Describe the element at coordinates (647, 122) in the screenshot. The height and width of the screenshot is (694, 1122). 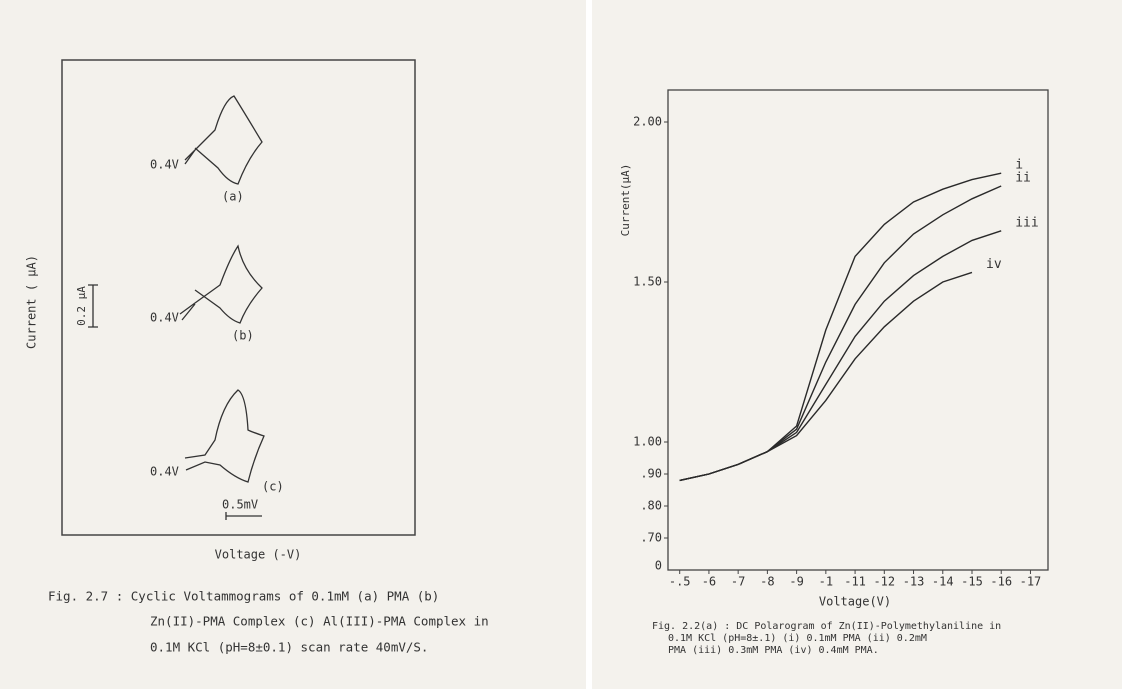
I see `y-tick-label: 2.00` at that location.